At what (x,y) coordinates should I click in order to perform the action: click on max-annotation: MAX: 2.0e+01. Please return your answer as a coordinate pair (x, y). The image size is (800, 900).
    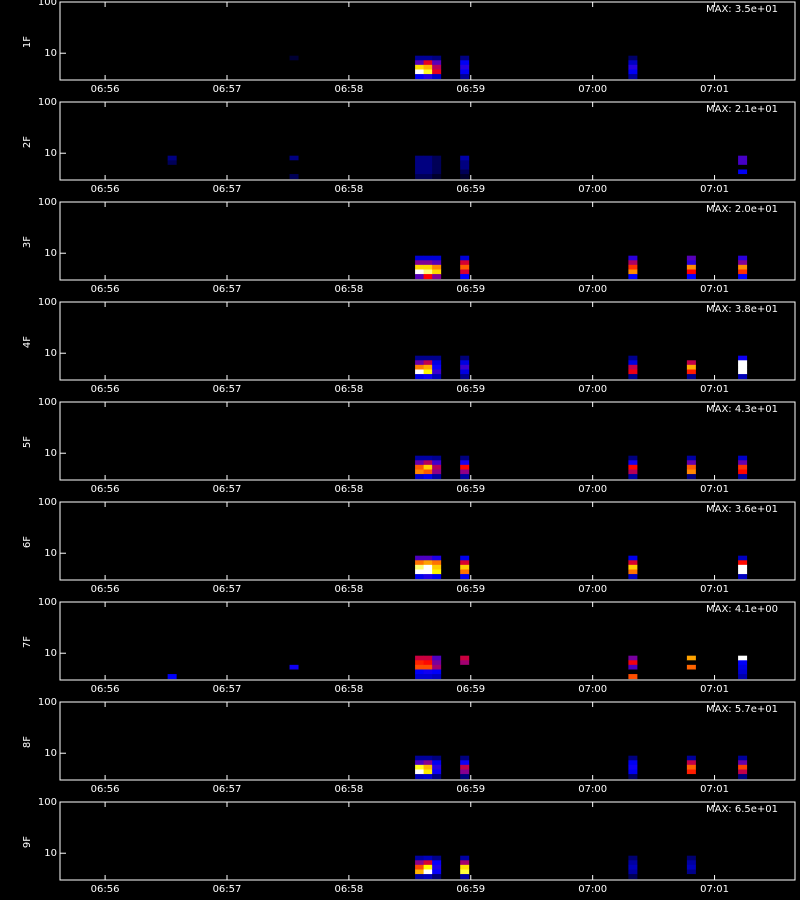
    Looking at the image, I should click on (742, 209).